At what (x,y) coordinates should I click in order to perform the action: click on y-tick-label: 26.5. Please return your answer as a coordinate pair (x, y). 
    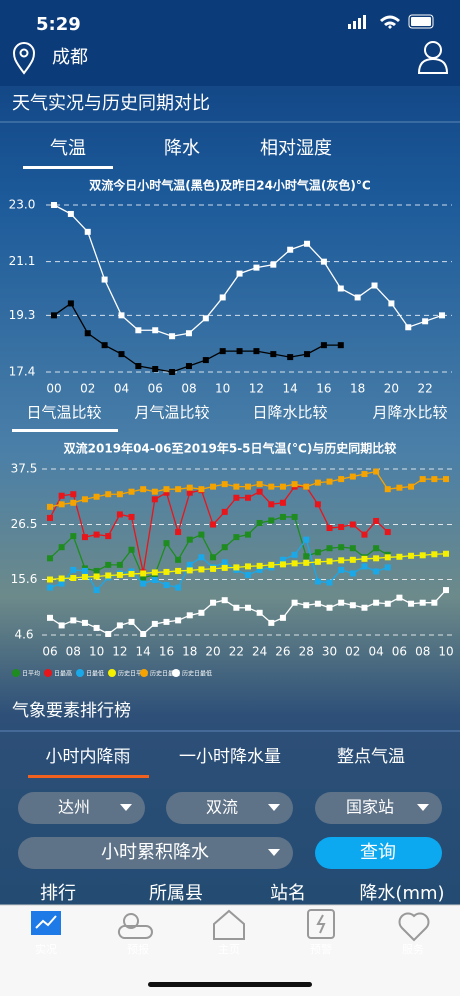
    Looking at the image, I should click on (24, 524).